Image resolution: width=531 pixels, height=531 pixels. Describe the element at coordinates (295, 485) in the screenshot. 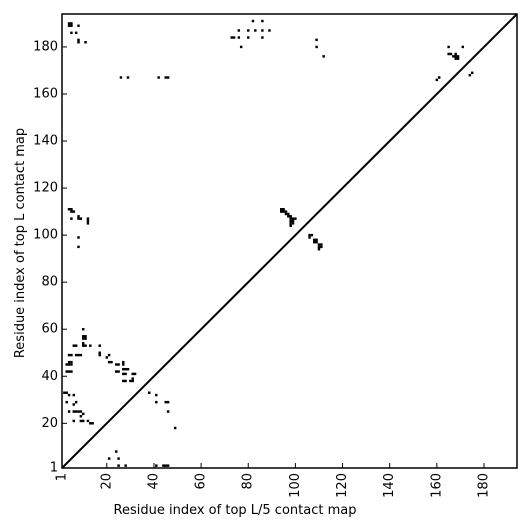

I see `x-tick-label: 100` at that location.